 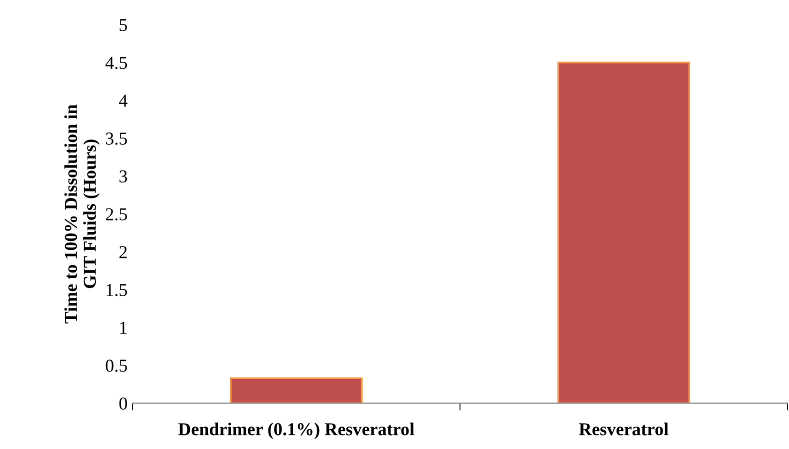 What do you see at coordinates (116, 366) in the screenshot?
I see `y-tick-label: 0.5` at bounding box center [116, 366].